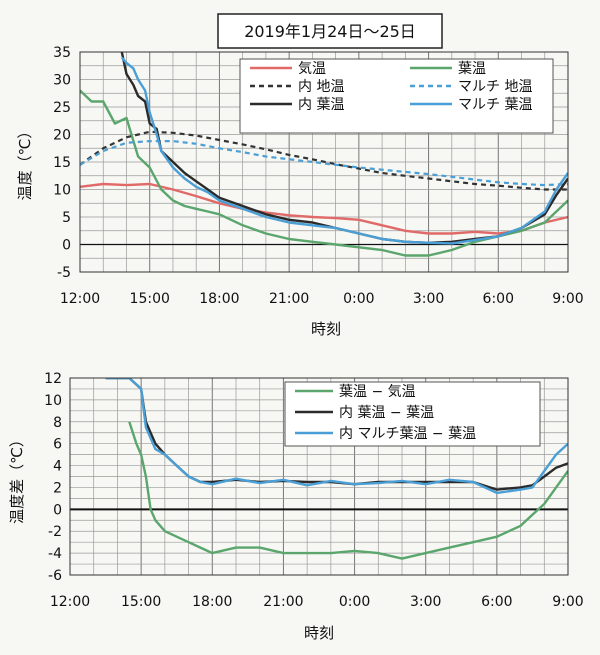  Describe the element at coordinates (57, 488) in the screenshot. I see `y-tick-label: 2` at that location.